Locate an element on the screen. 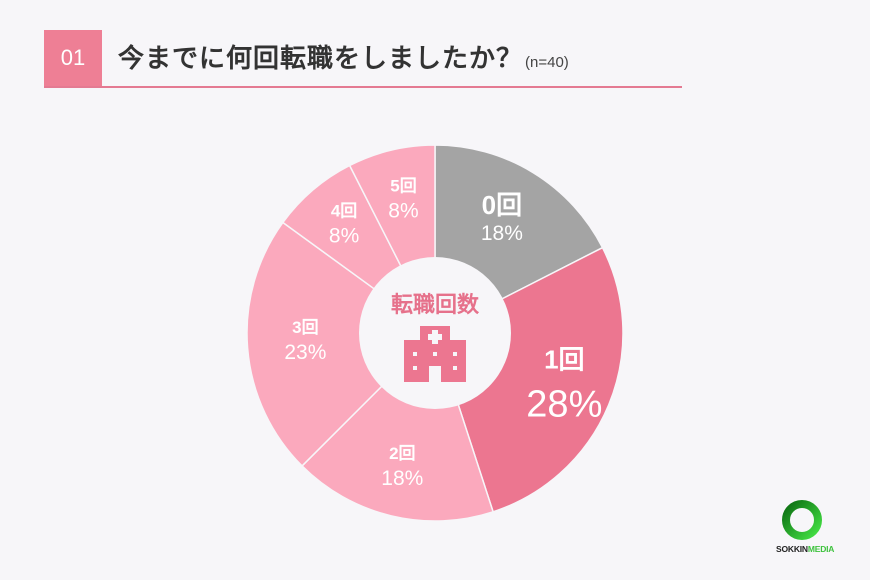 This screenshot has height=580, width=870. slice-category-label: 1回 is located at coordinates (564, 360).